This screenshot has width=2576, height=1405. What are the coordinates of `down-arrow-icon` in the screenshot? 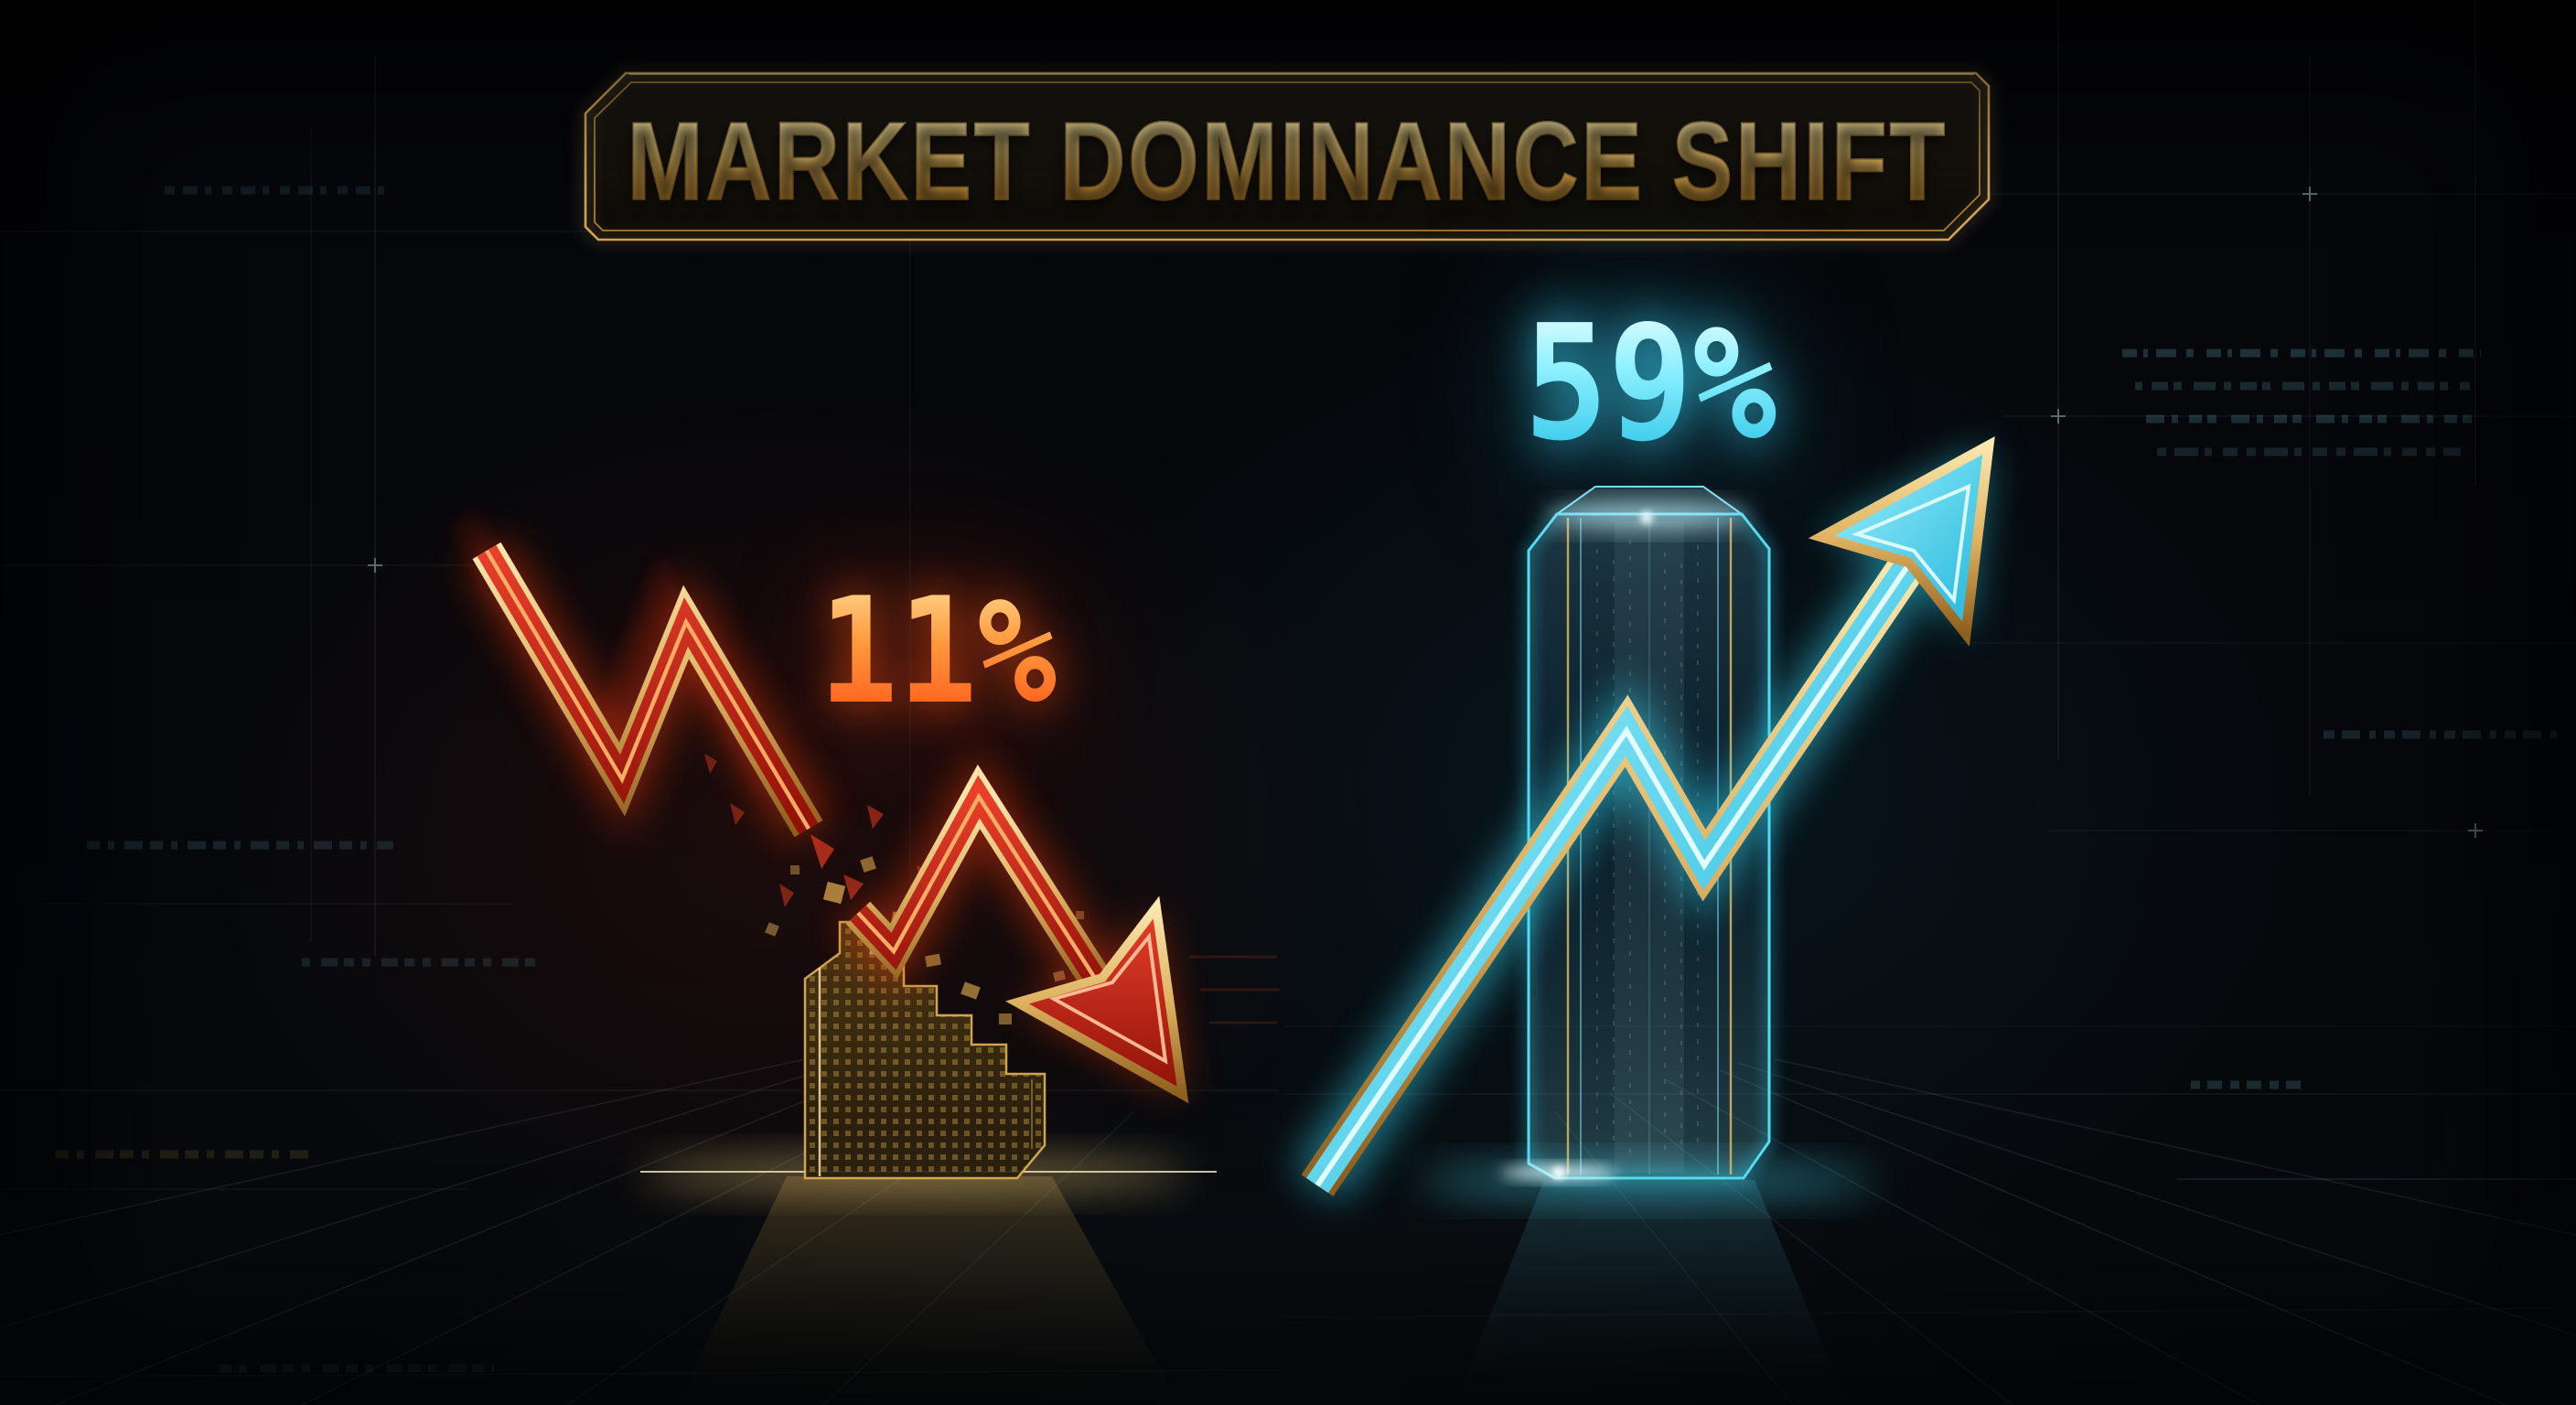 It's located at (864, 806).